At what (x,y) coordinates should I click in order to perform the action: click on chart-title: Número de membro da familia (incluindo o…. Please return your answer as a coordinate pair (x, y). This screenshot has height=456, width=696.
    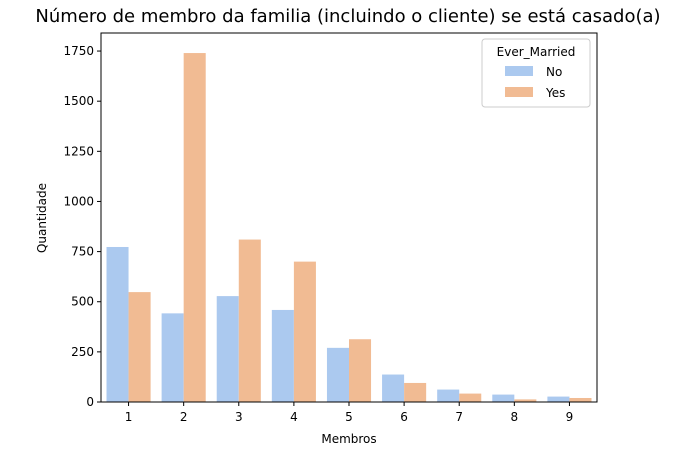
    Looking at the image, I should click on (348, 16).